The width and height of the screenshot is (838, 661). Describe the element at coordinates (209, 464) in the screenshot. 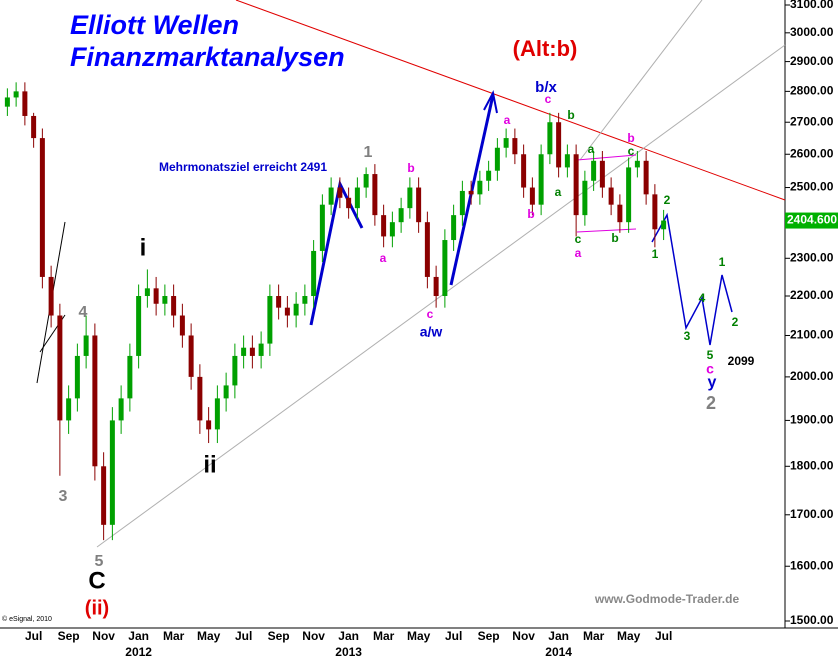

I see `annotation: ii` at that location.